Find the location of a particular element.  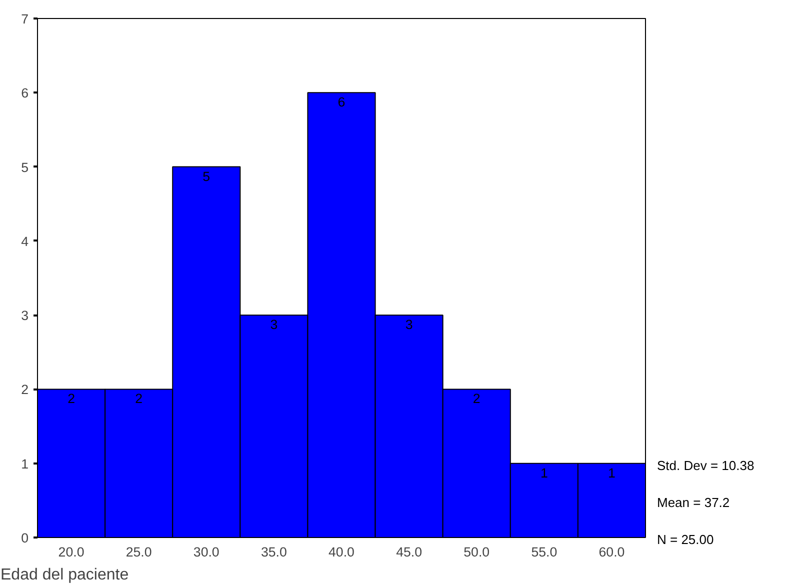

text: Mean = 37.2 is located at coordinates (693, 503).